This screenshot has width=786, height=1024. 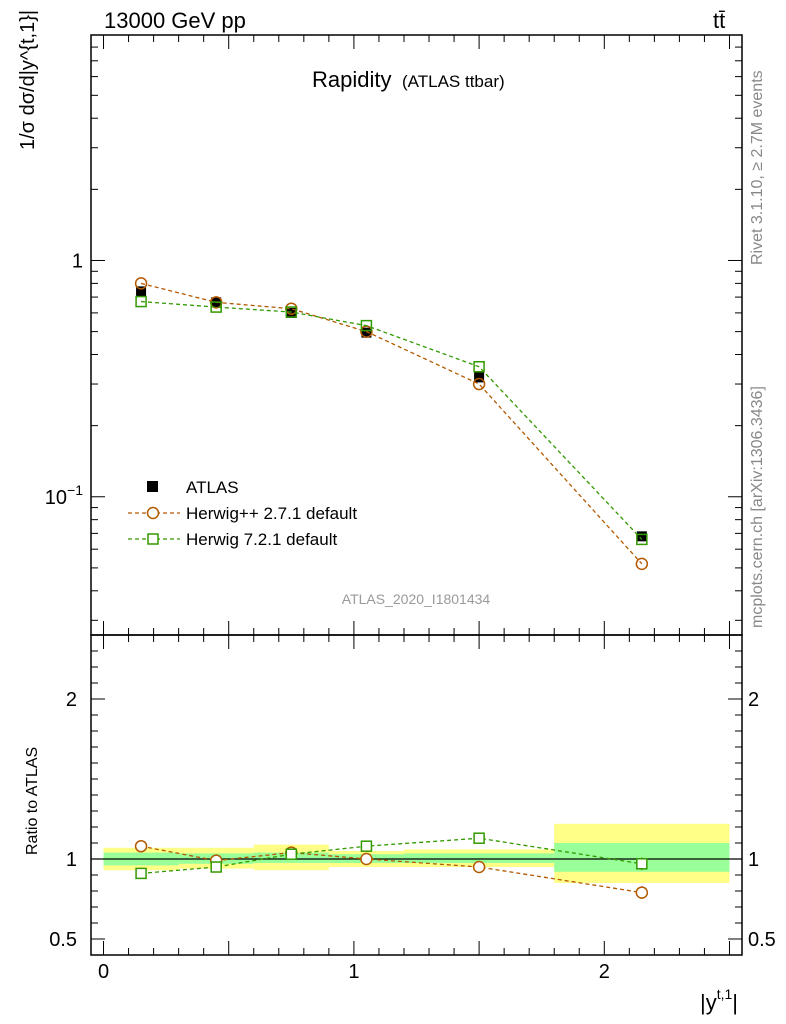 What do you see at coordinates (416, 599) in the screenshot?
I see `analysis-id: ATLAS_2020_I1801434` at bounding box center [416, 599].